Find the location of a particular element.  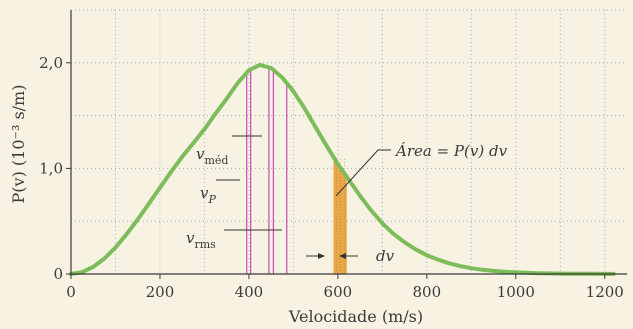

x-tick-label: 400 is located at coordinates (249, 292).